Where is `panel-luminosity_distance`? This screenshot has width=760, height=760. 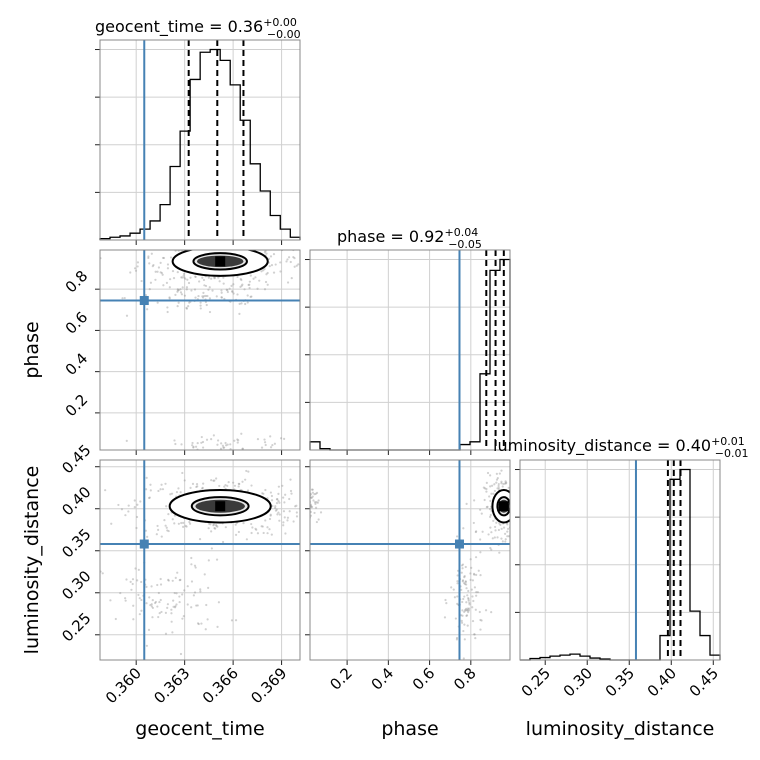
panel-luminosity_distance is located at coordinates (620, 560).